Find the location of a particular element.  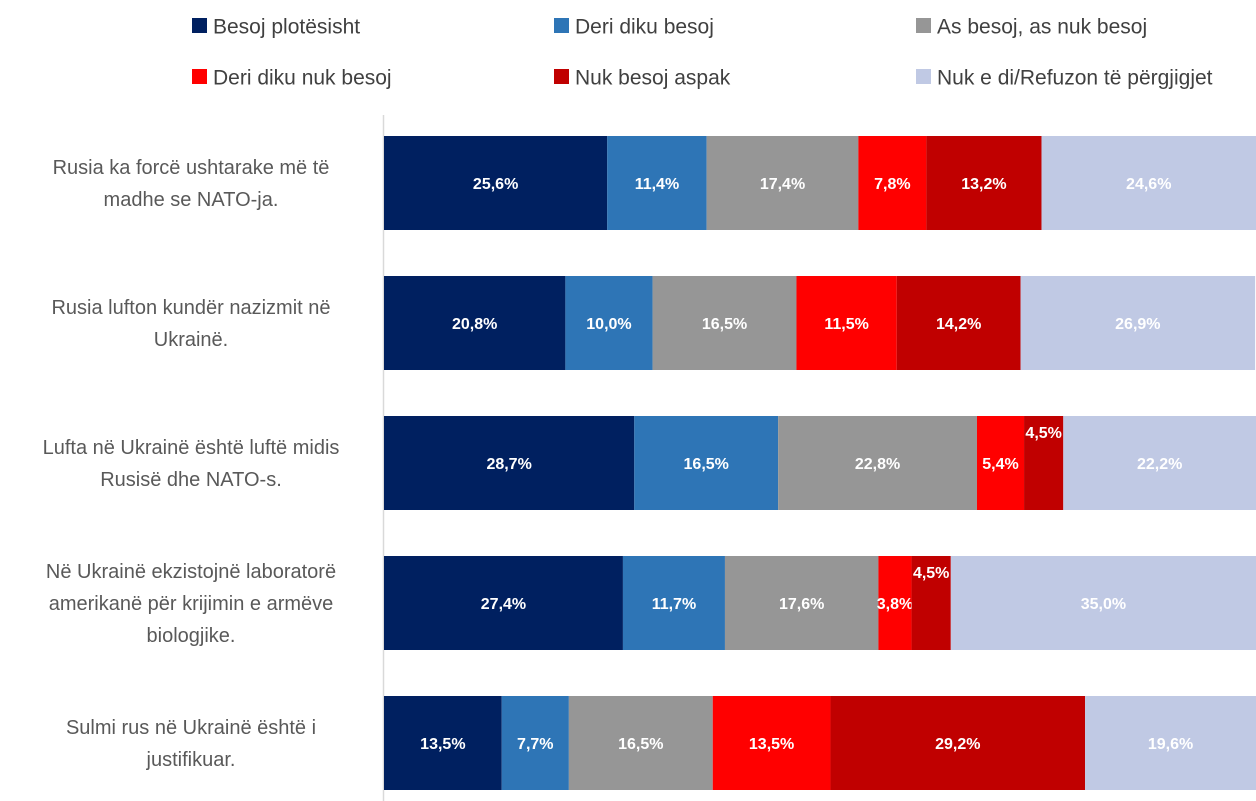

legend-label: Nuk e di/Refuzon të përgjigjet is located at coordinates (1075, 78).